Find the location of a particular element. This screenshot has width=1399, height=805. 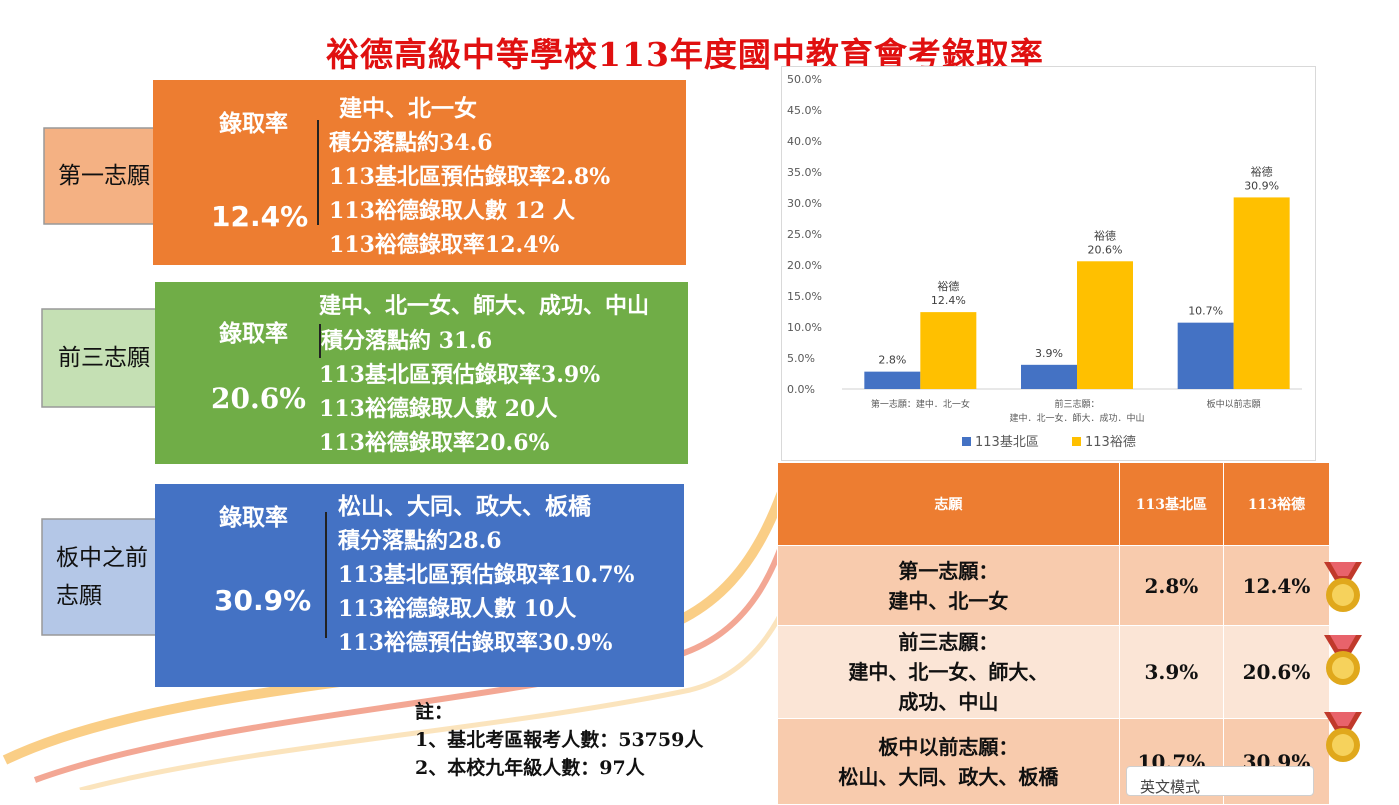

tier1-line-region-rate: 113基北區預估錄取率2.8% is located at coordinates (470, 177).